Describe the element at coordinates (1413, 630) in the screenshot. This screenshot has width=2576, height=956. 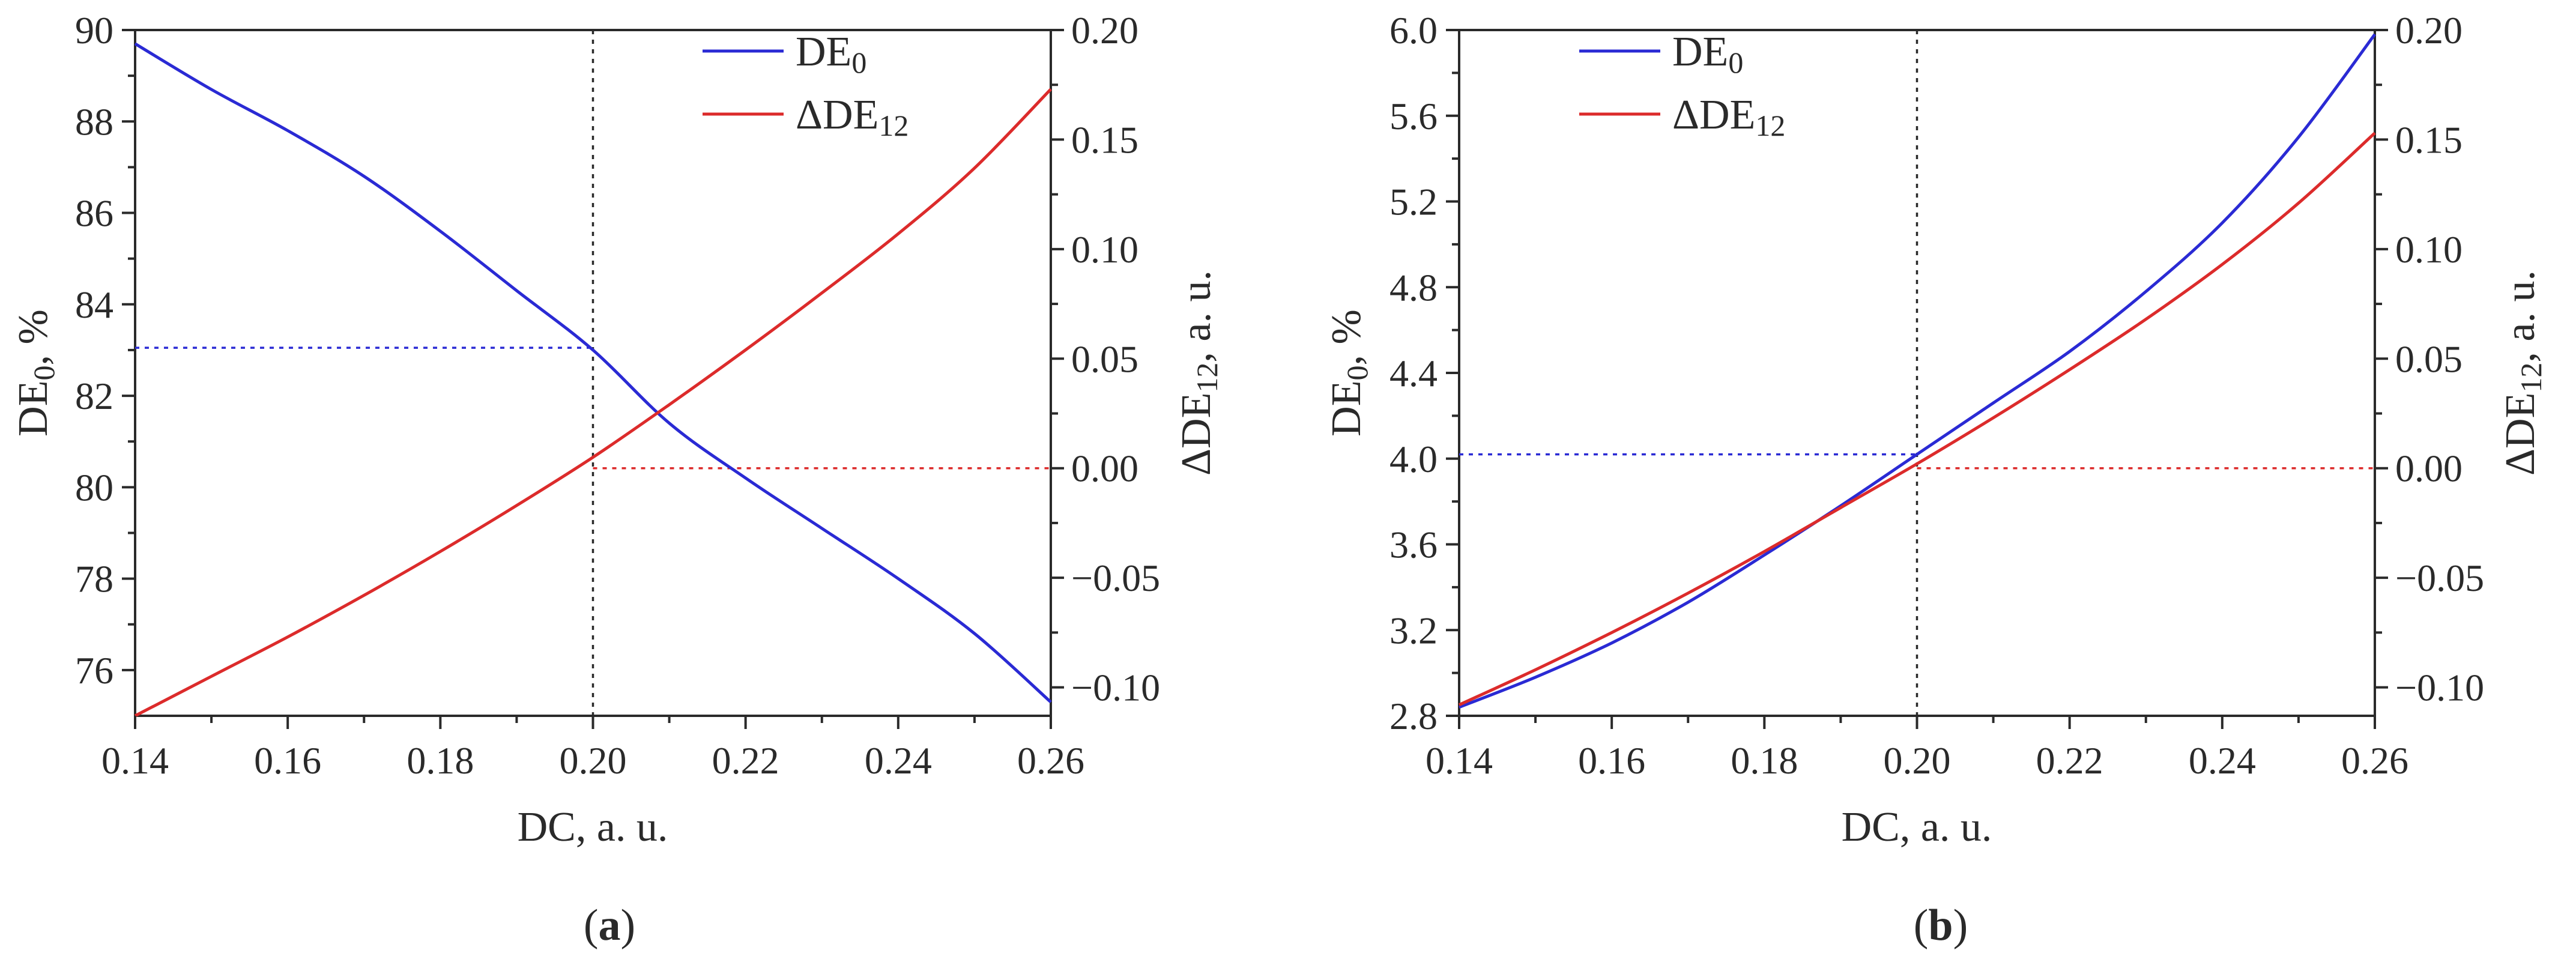
I see `left-tick-label: 3.2` at that location.